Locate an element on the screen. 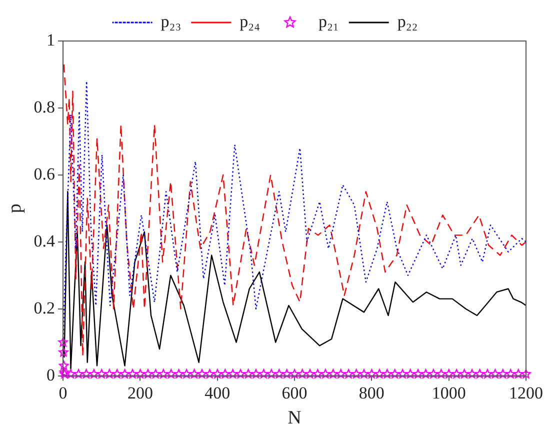 This screenshot has width=546, height=430. legend-label: p₂₃ is located at coordinates (171, 21).